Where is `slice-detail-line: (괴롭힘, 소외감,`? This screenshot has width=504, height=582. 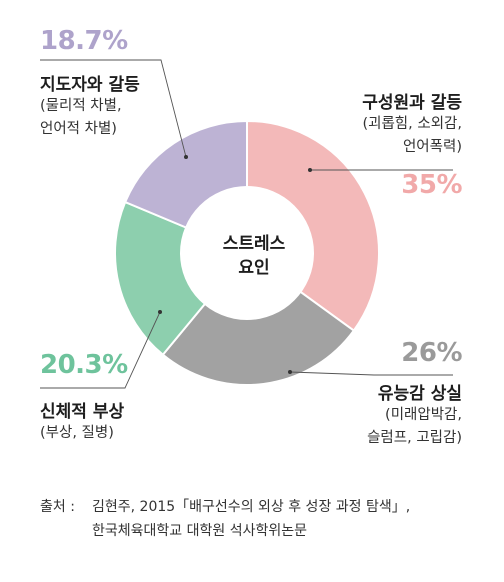
slice-detail-line: (괴롭힘, 소외감, is located at coordinates (412, 124).